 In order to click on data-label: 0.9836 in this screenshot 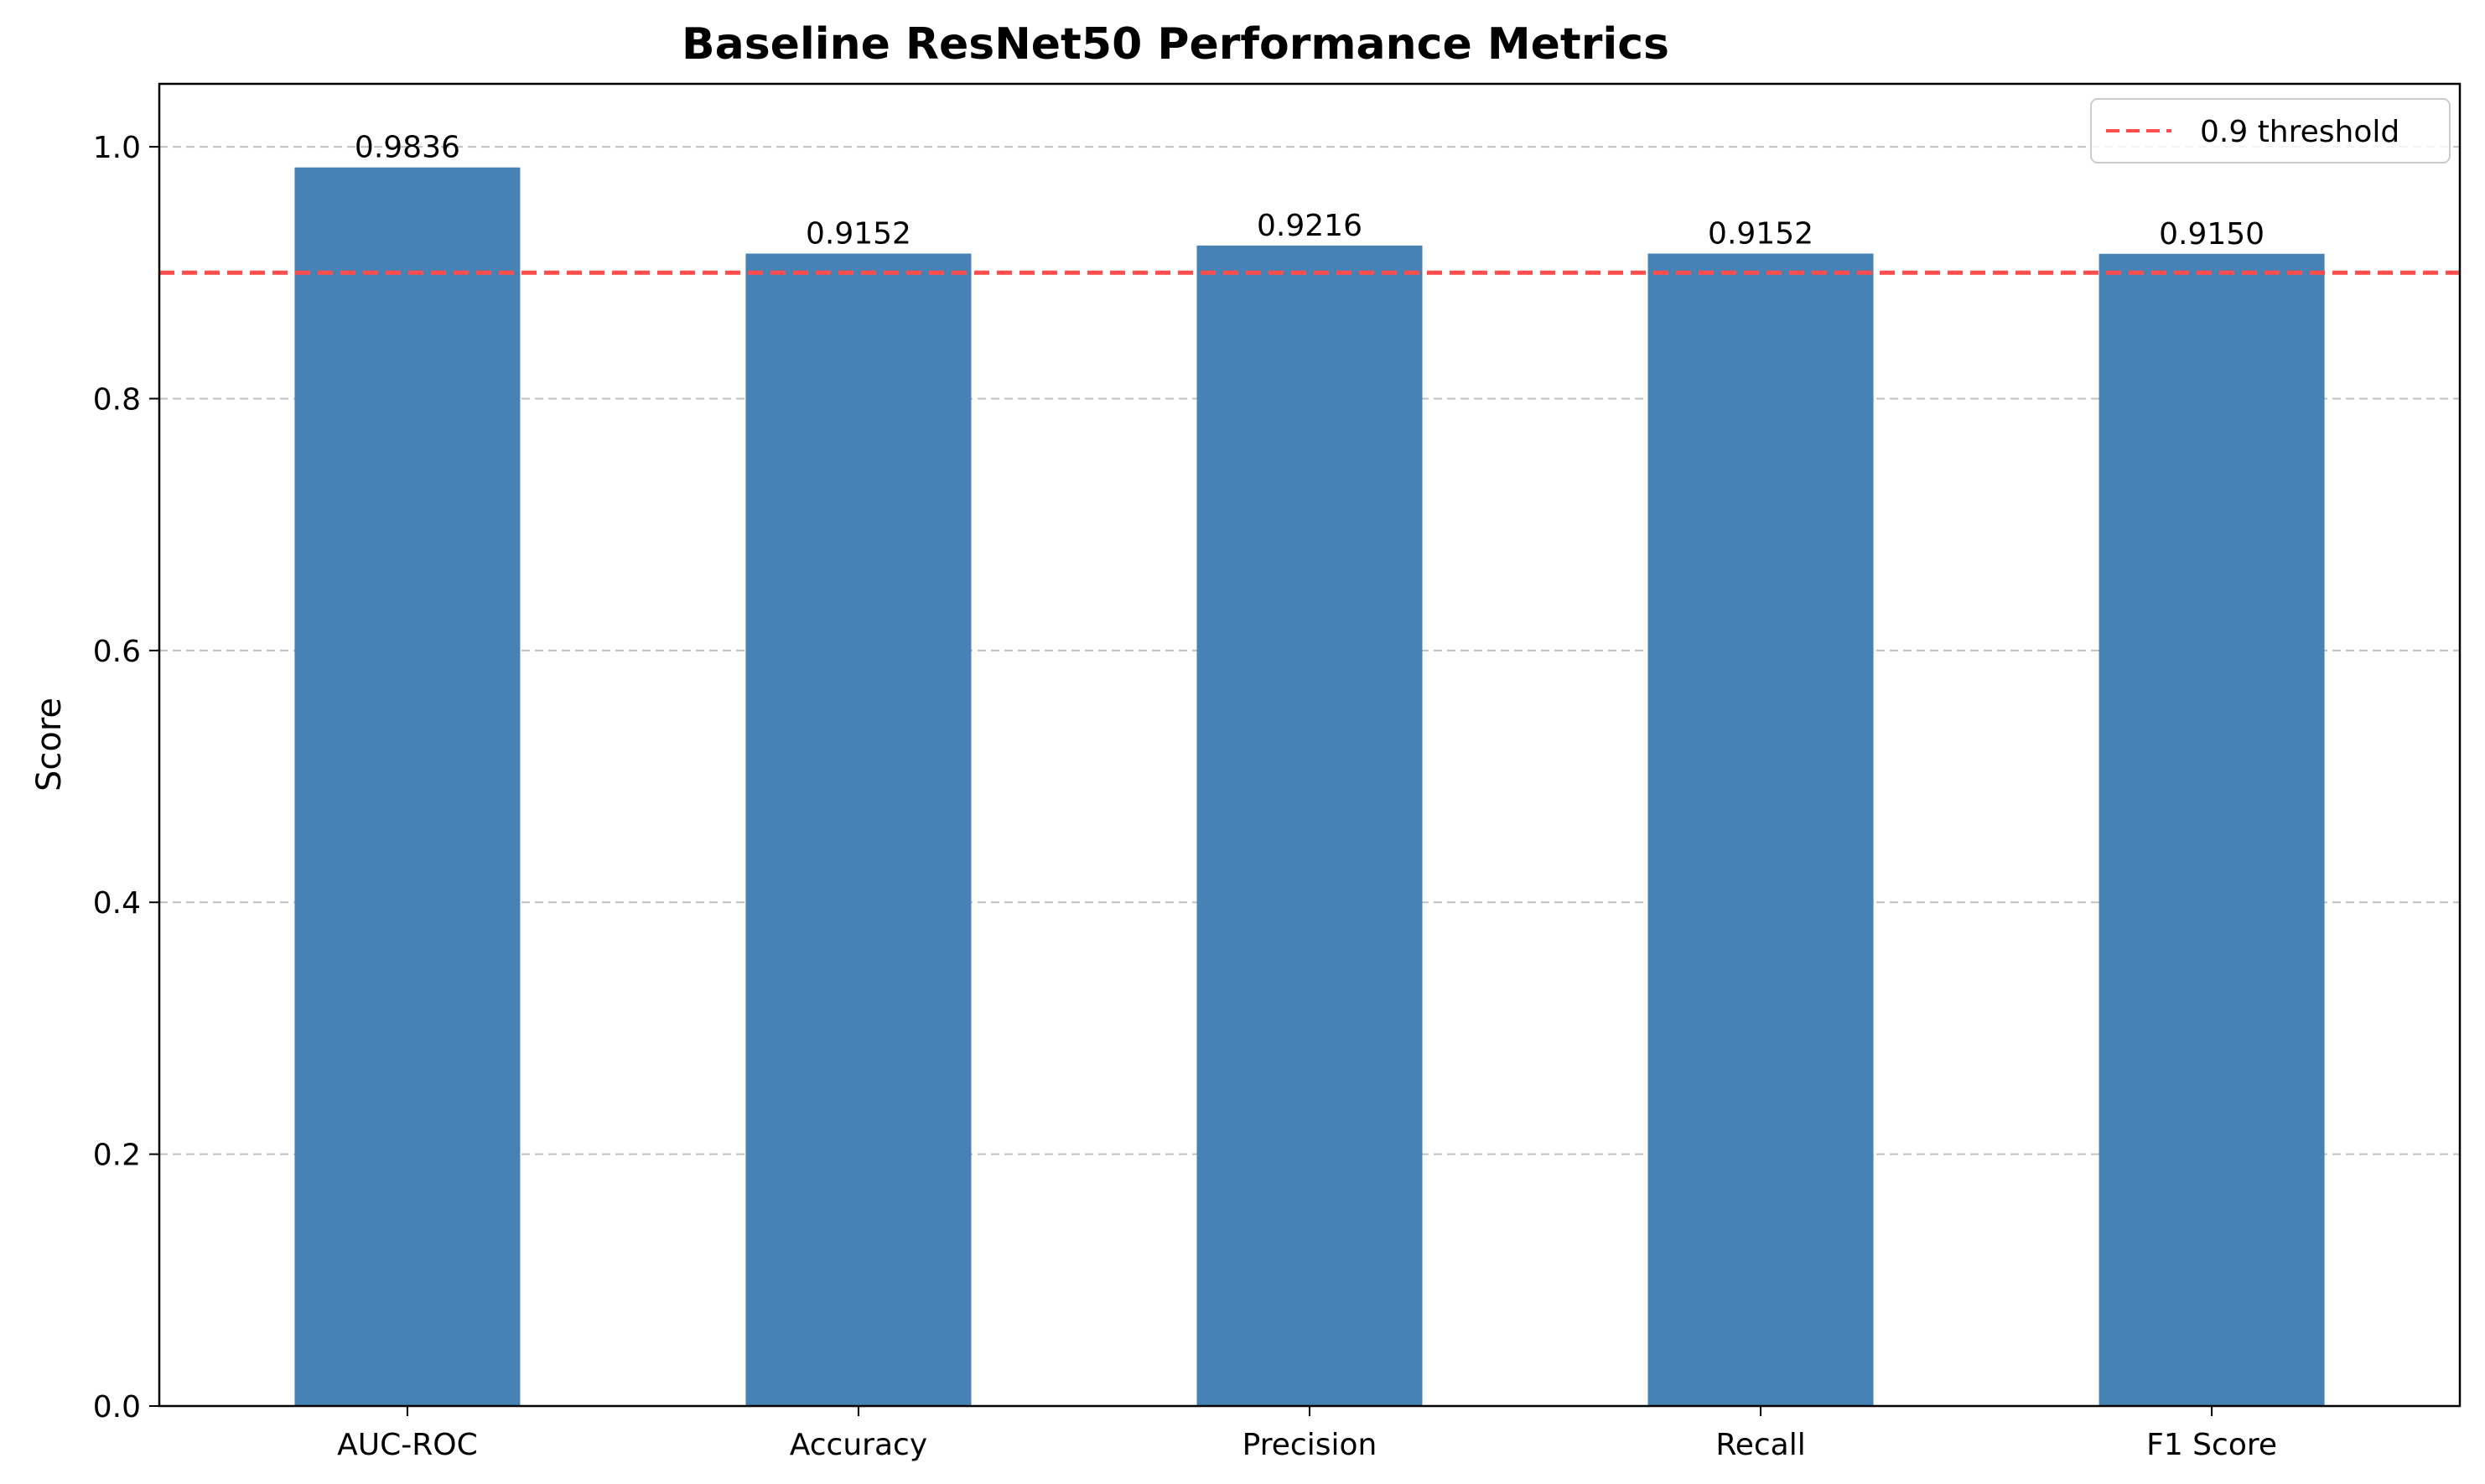, I will do `click(407, 148)`.